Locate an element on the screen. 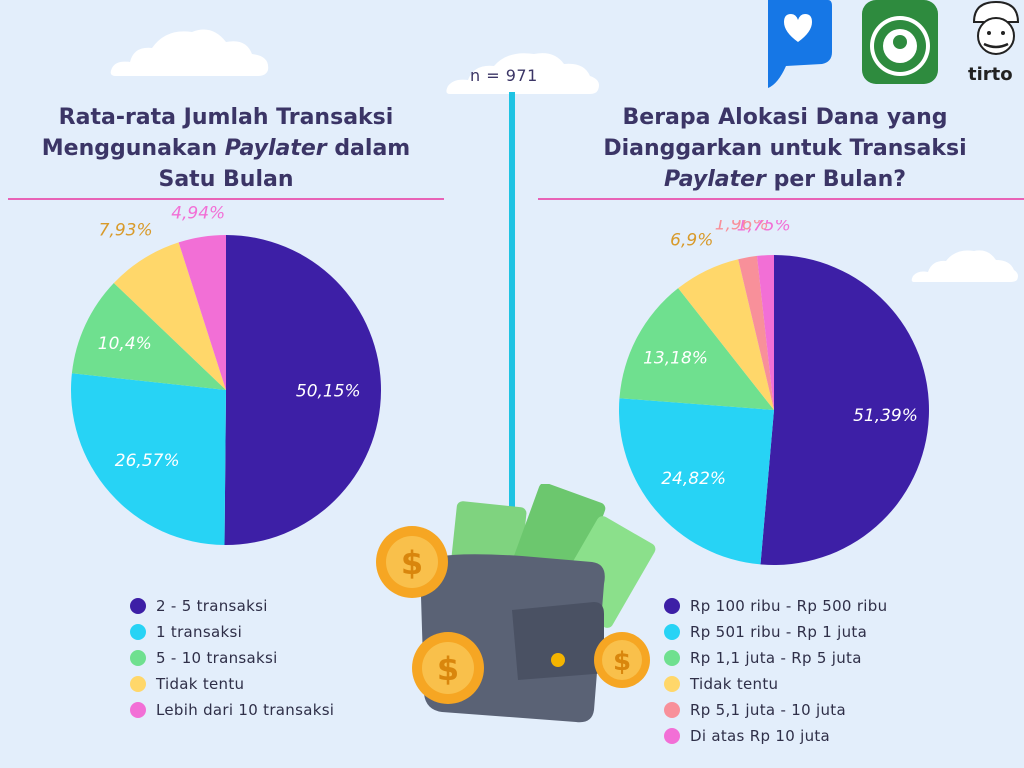 This screenshot has width=1024, height=768. pie-slice-label: 26,57% is located at coordinates (147, 461).